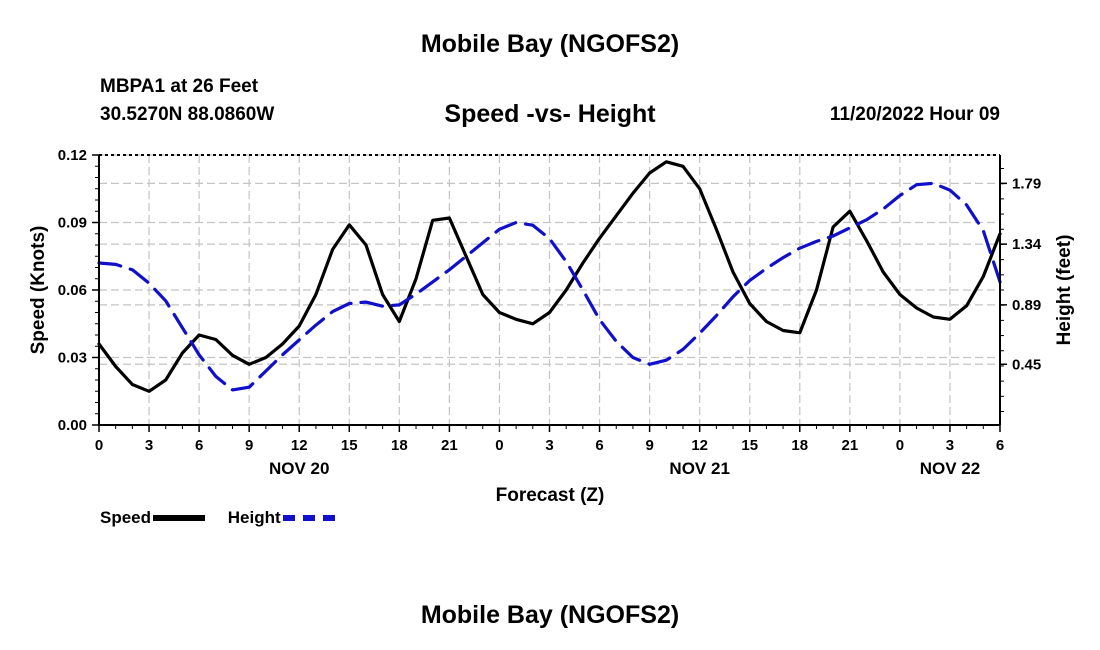 This screenshot has height=650, width=1100. Describe the element at coordinates (72, 155) in the screenshot. I see `y-left-tick-label: 0.12` at that location.